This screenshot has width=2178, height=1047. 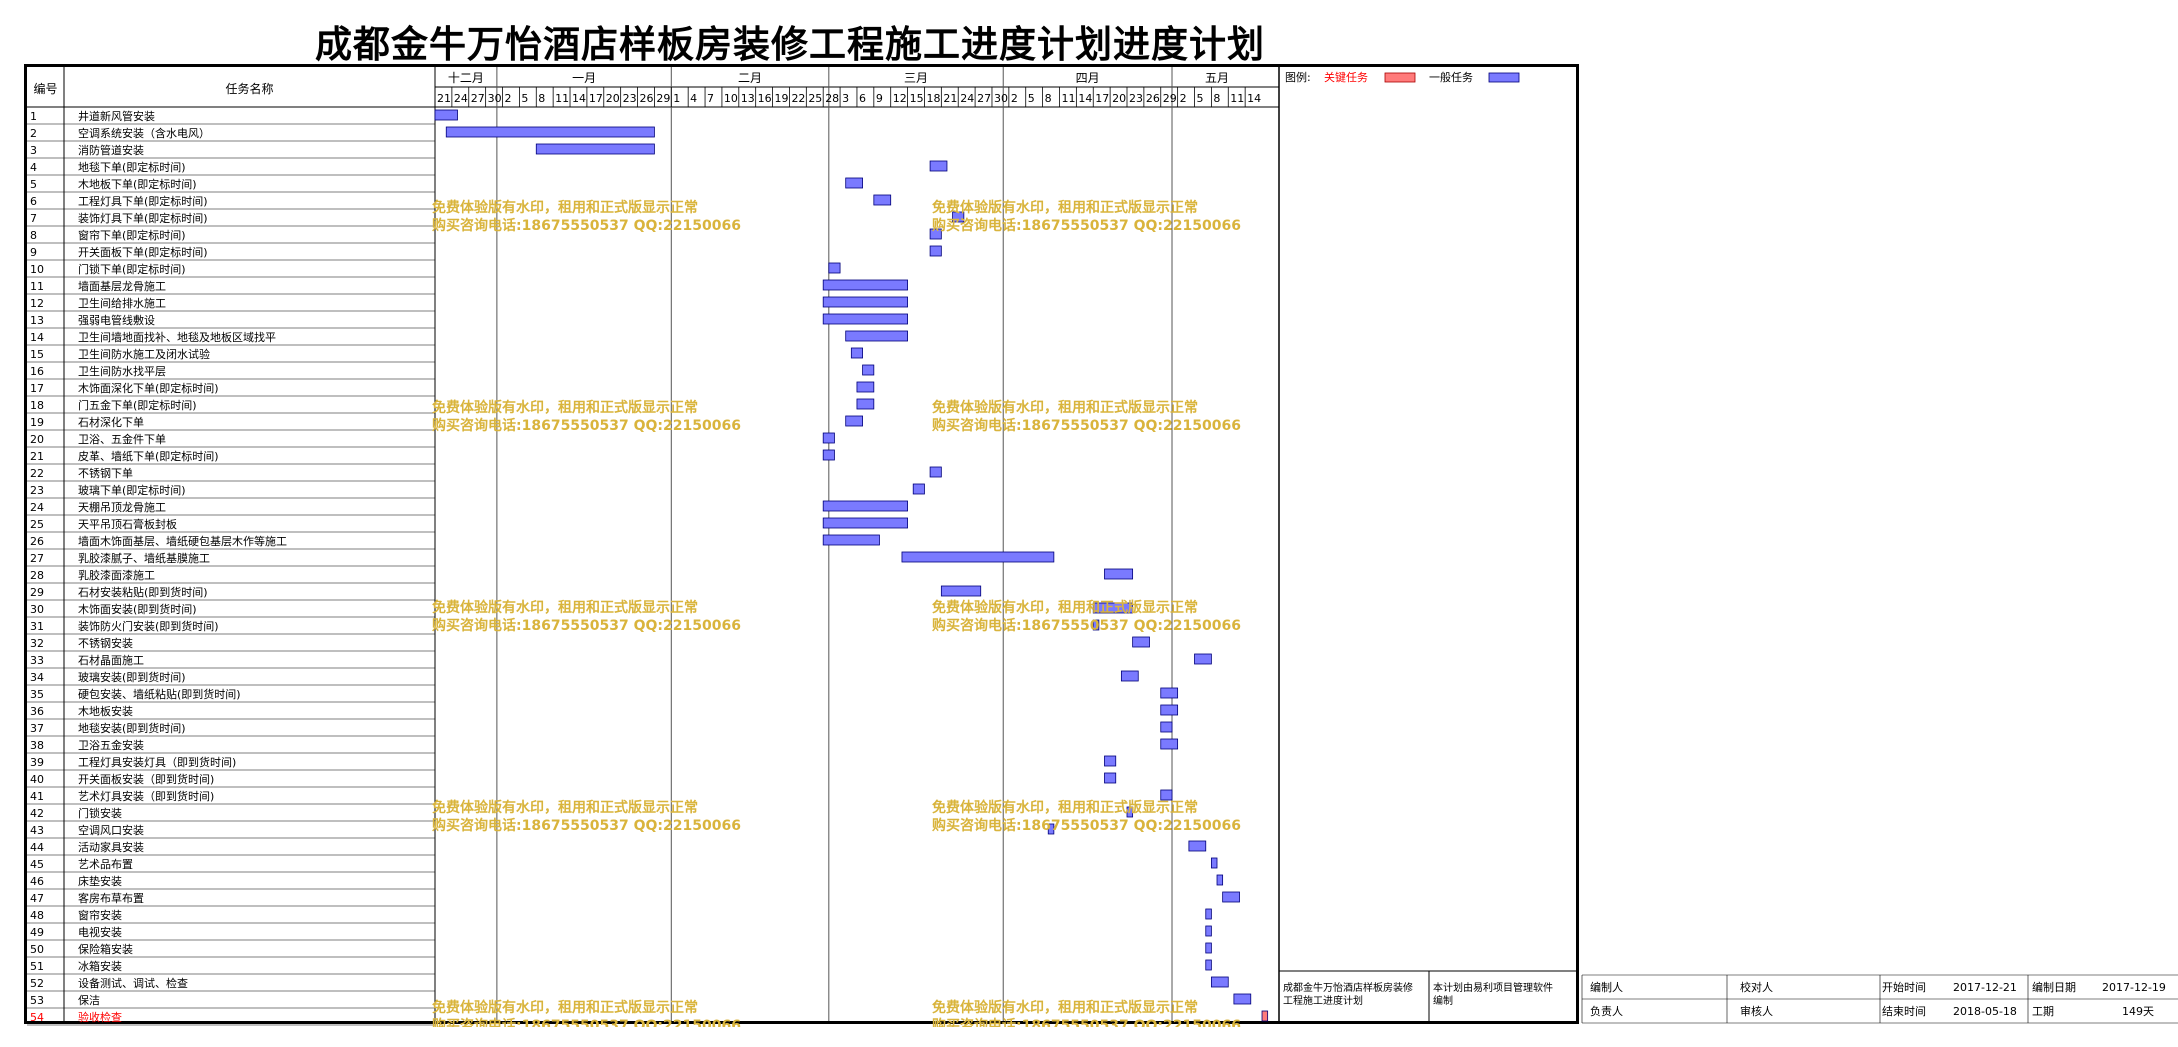 What do you see at coordinates (249, 88) in the screenshot?
I see `header-task-name: 任务名称` at bounding box center [249, 88].